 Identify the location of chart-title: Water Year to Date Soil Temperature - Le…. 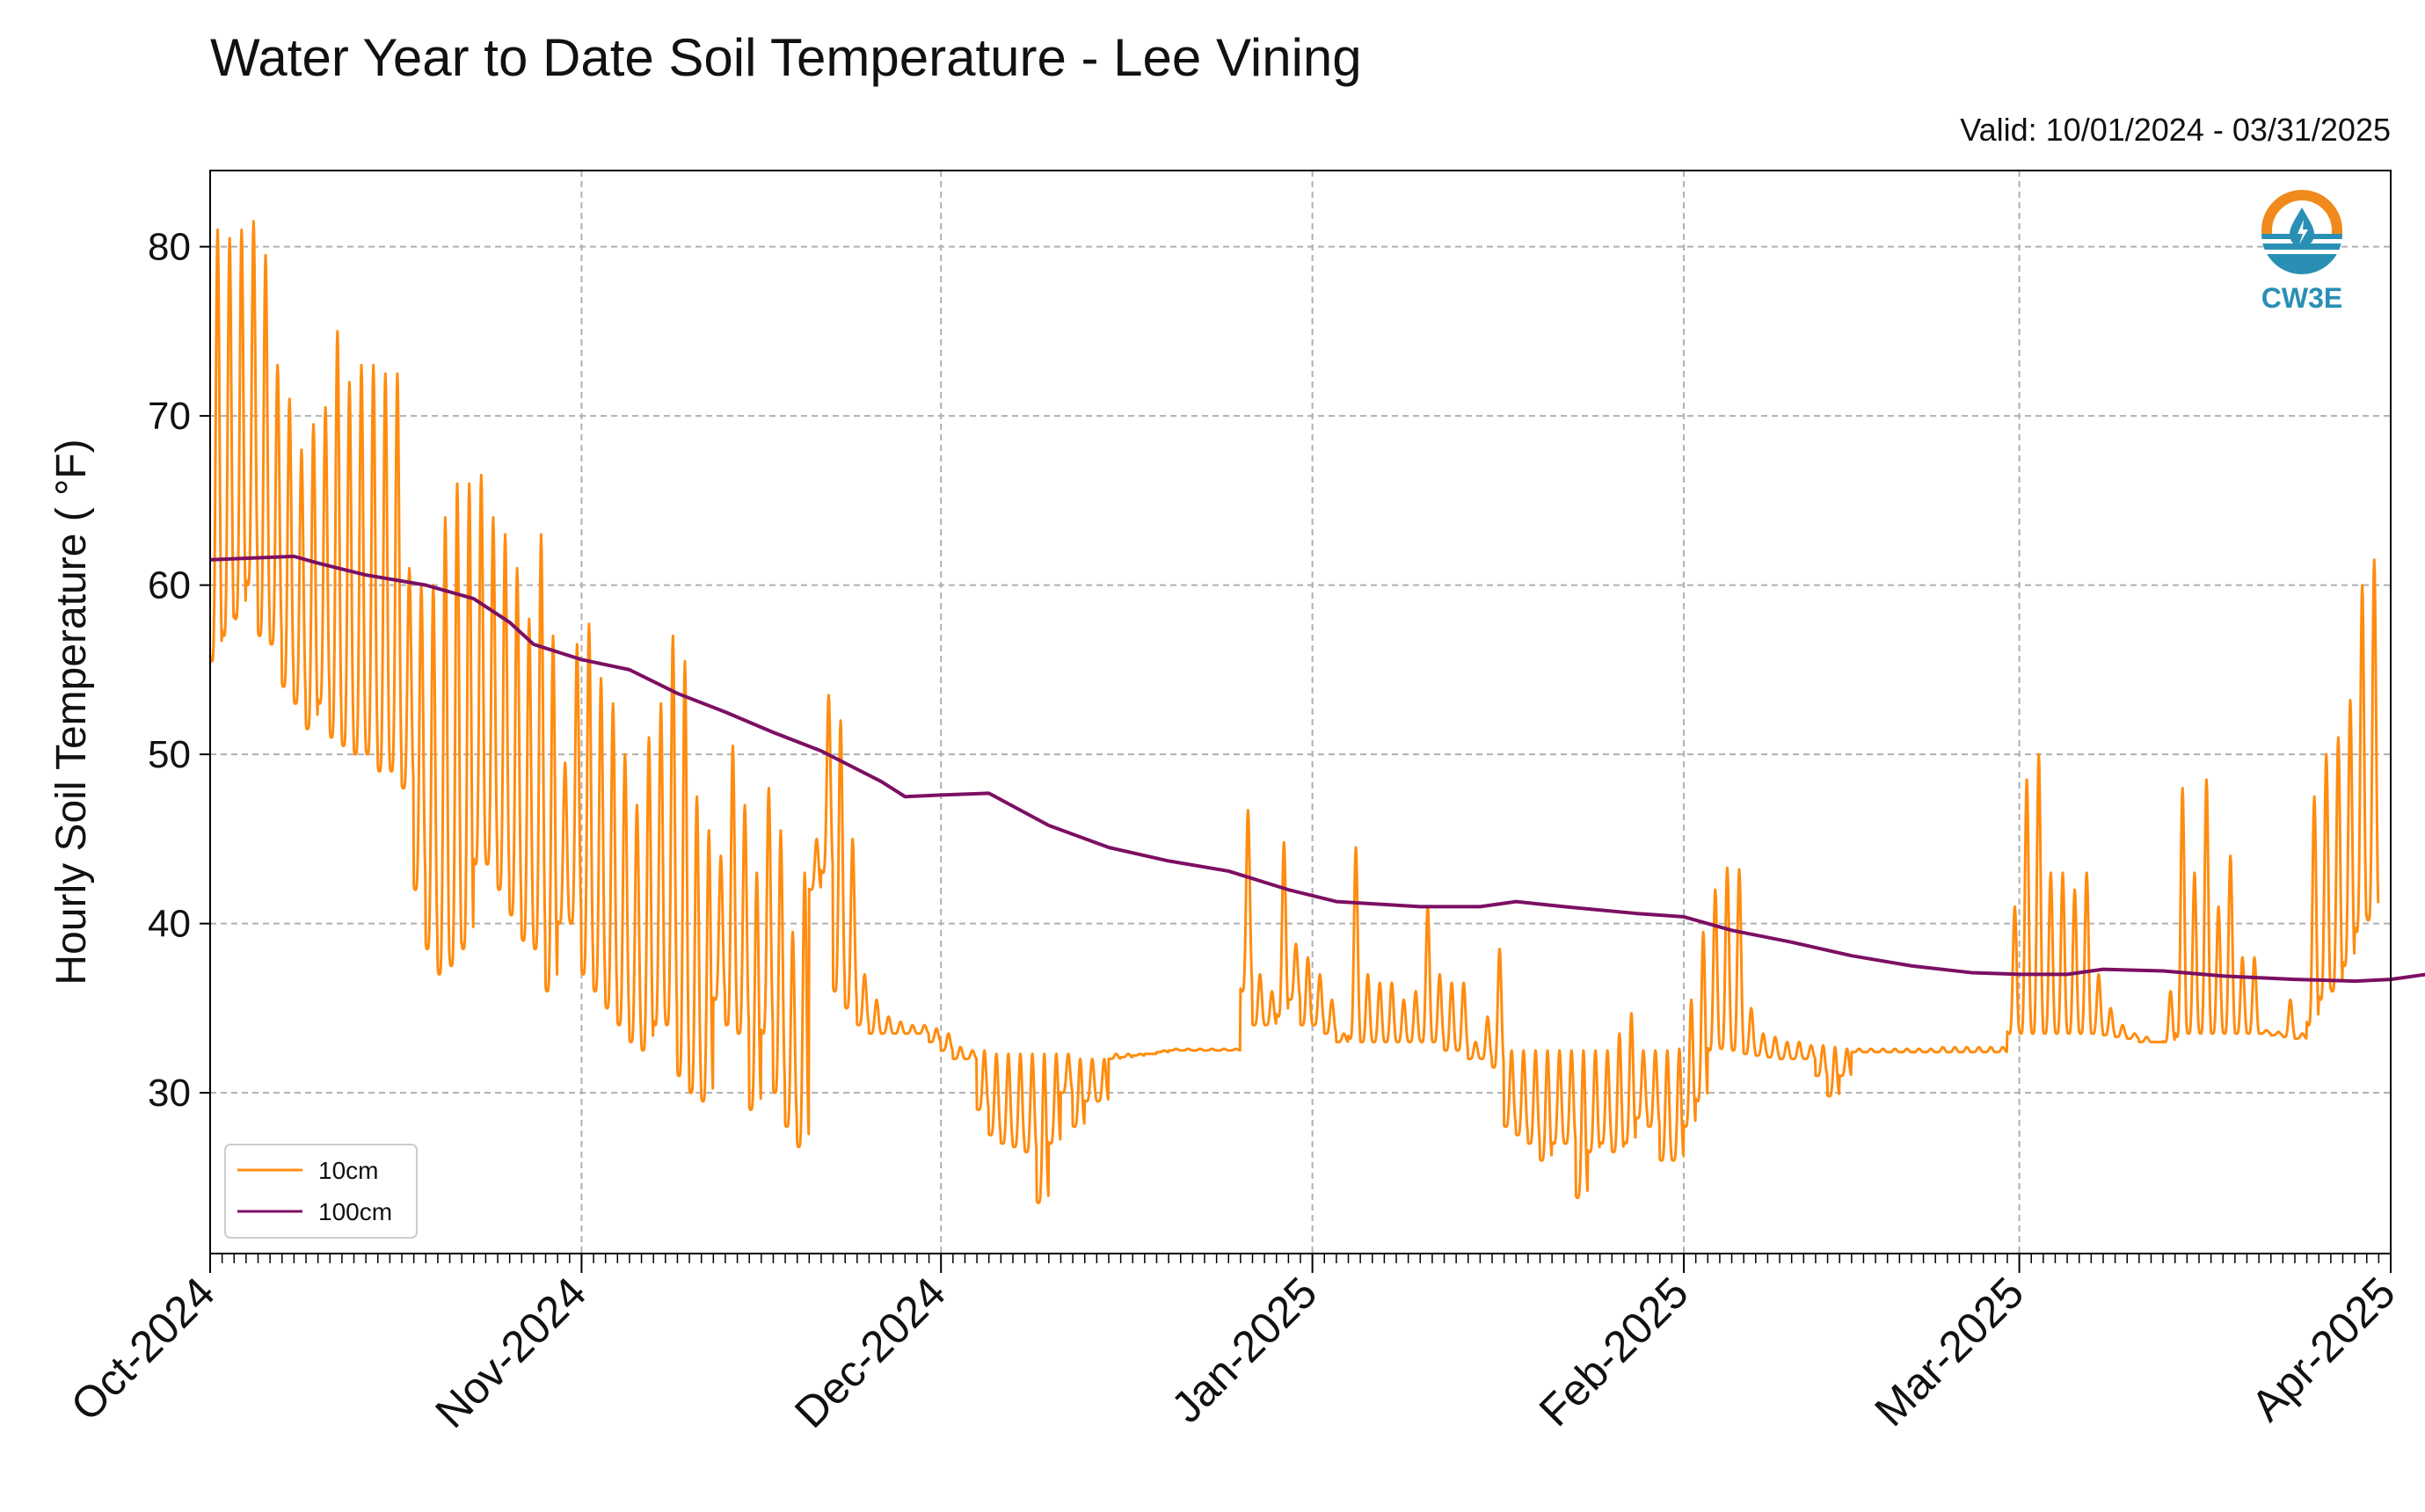
(786, 57).